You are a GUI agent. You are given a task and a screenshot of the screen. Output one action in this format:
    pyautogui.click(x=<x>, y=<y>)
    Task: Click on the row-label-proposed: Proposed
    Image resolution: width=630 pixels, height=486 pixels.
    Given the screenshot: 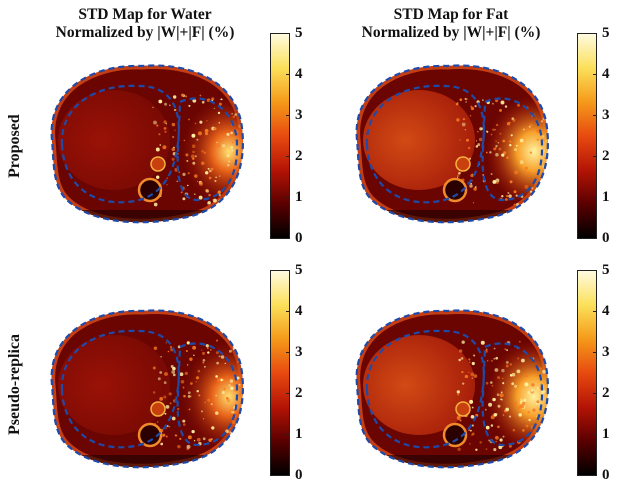 What is the action you would take?
    pyautogui.click(x=14, y=146)
    